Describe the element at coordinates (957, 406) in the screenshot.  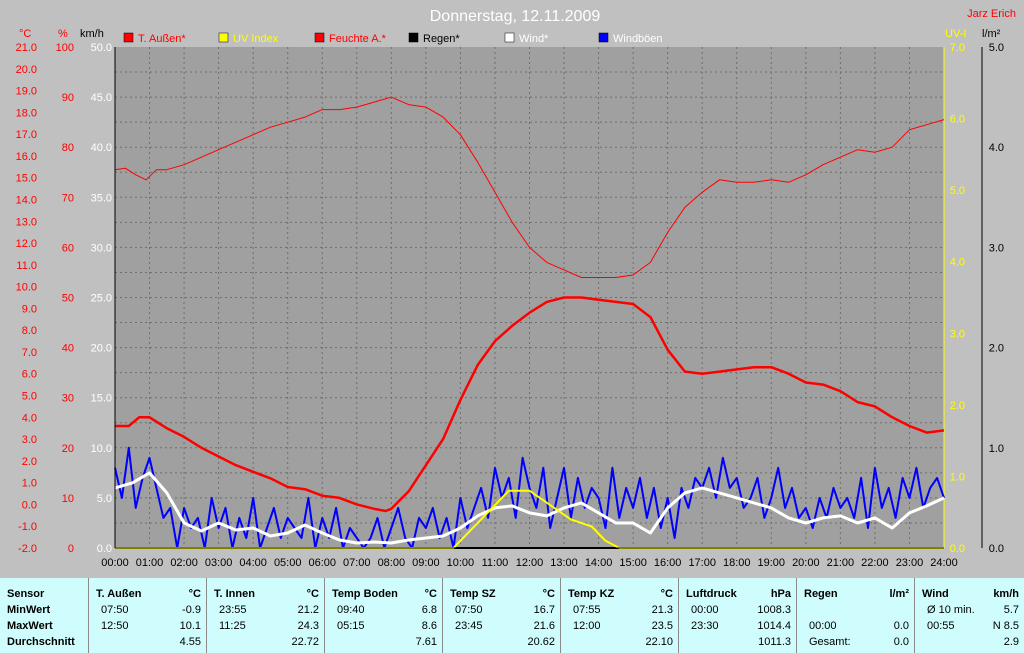
I see `uv-tick-label: 2.0` at that location.